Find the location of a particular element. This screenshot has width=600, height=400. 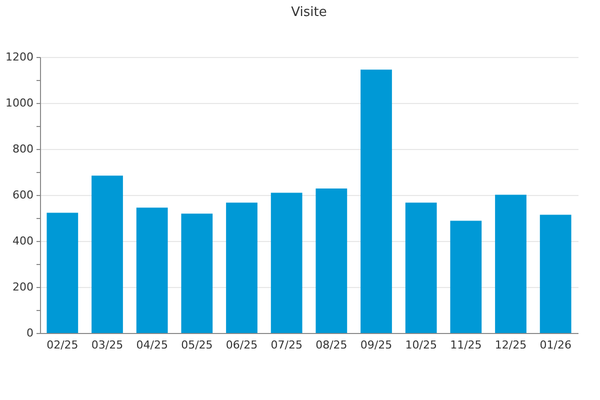

x-tick-label: 01/26 is located at coordinates (556, 345).